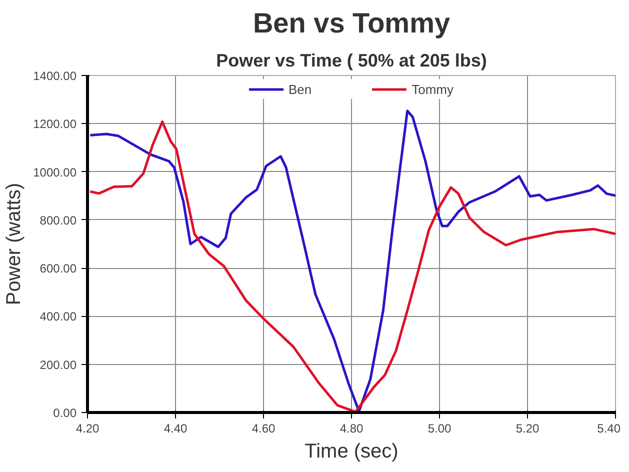  I want to click on x-tick-label: 4.80, so click(352, 429).